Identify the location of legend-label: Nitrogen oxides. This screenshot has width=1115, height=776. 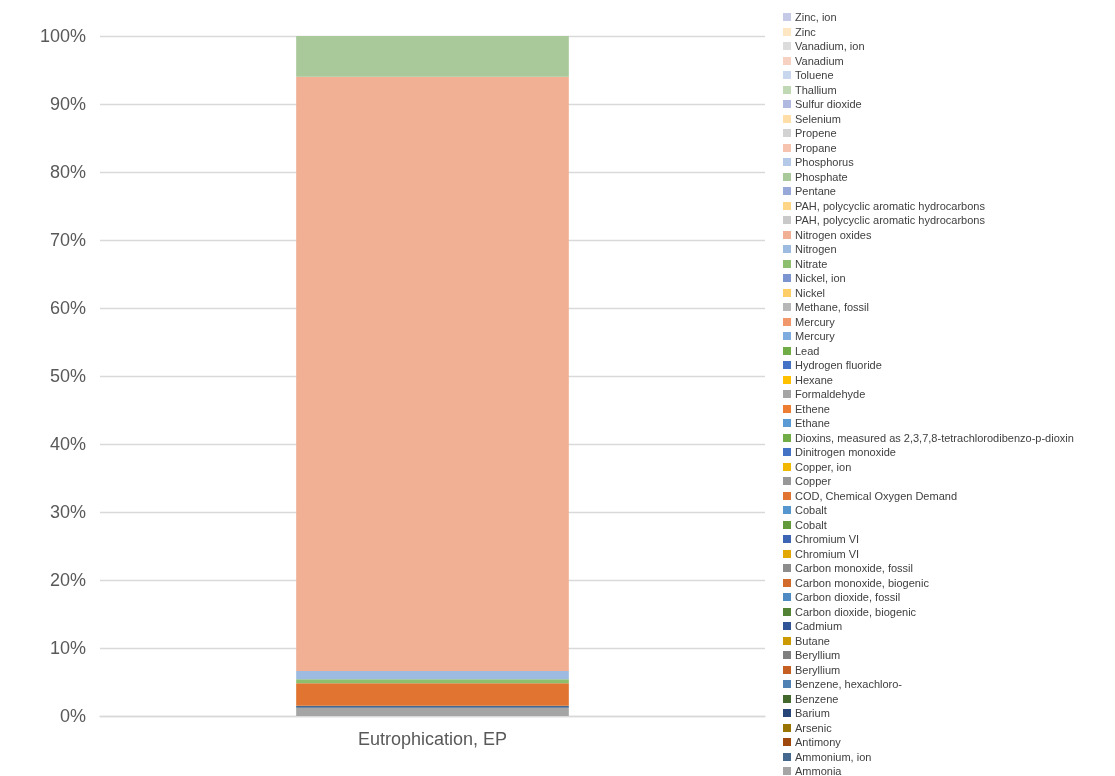
(833, 234).